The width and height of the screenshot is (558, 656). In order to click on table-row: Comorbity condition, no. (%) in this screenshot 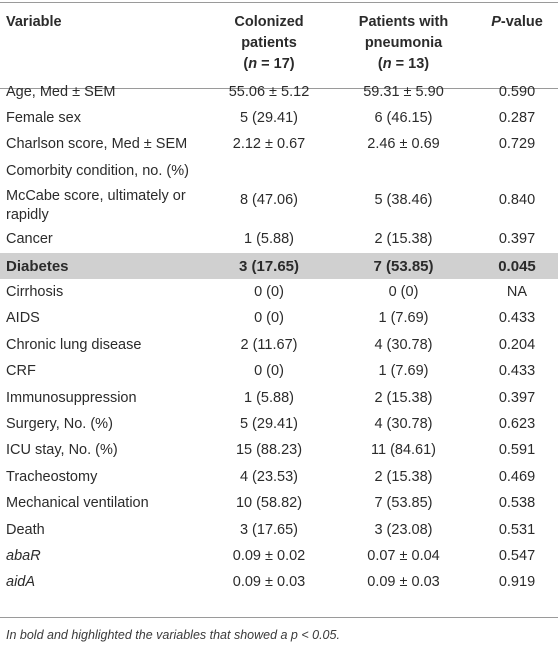, I will do `click(279, 171)`.